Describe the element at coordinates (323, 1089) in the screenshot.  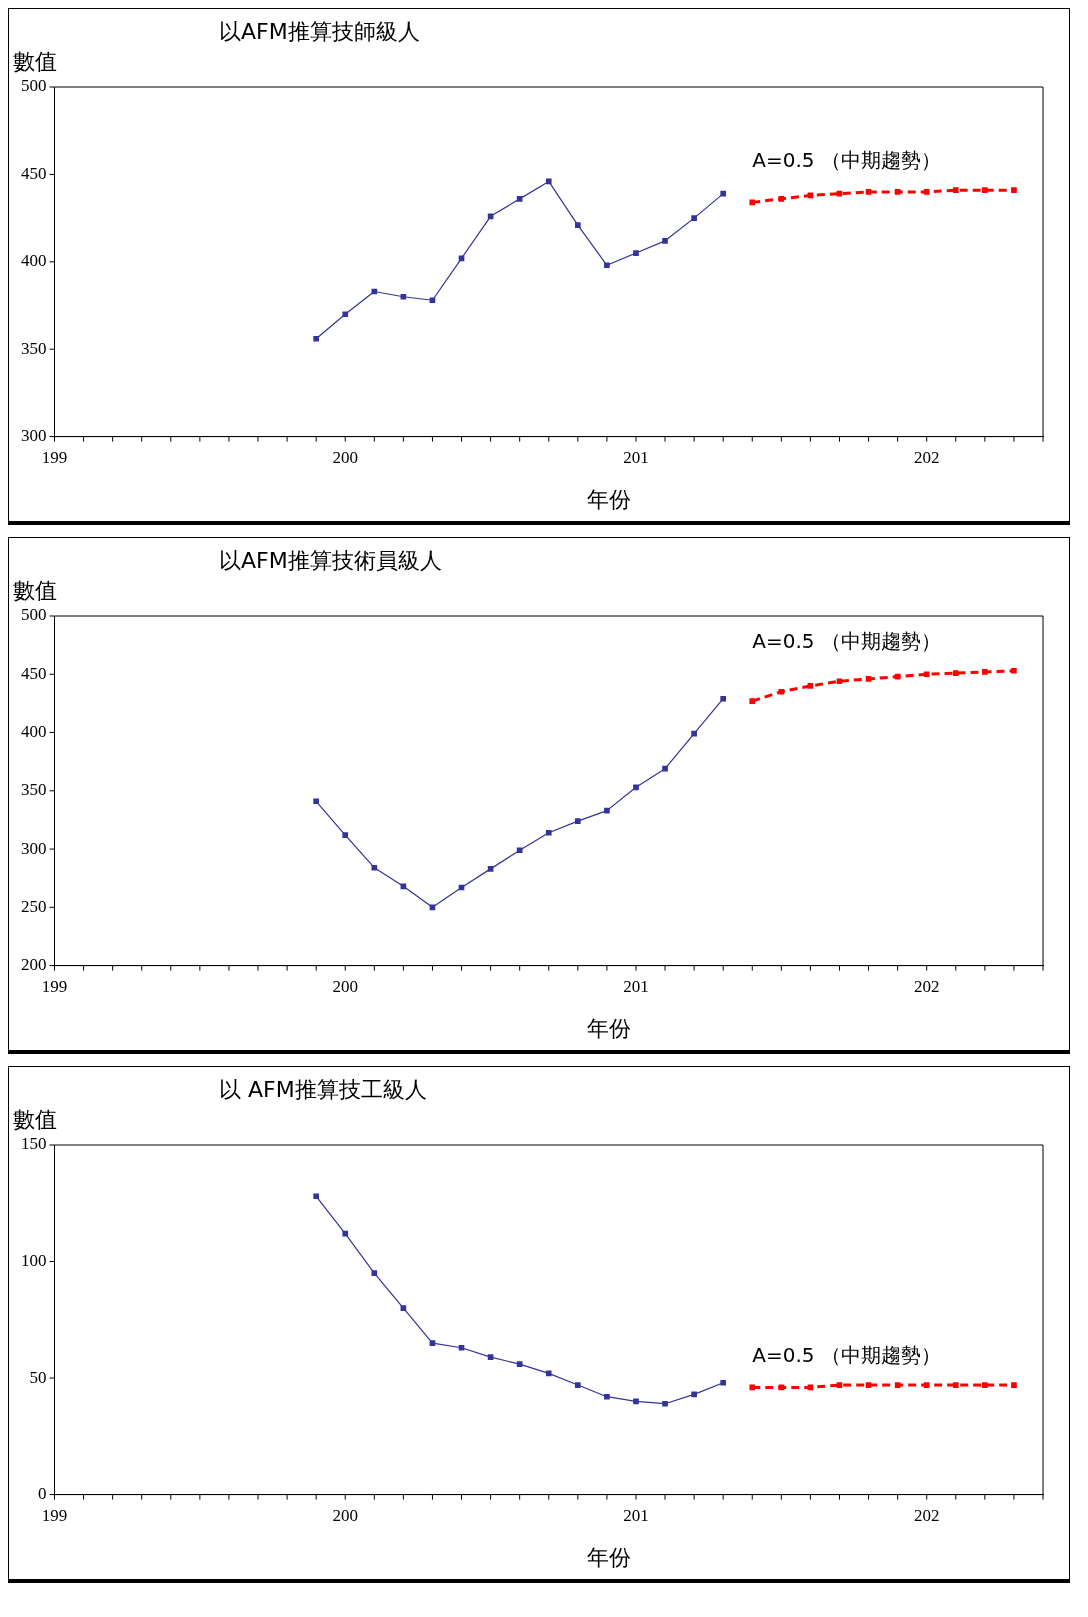
I see `chart-title: 以 AFM推算技工級人` at that location.